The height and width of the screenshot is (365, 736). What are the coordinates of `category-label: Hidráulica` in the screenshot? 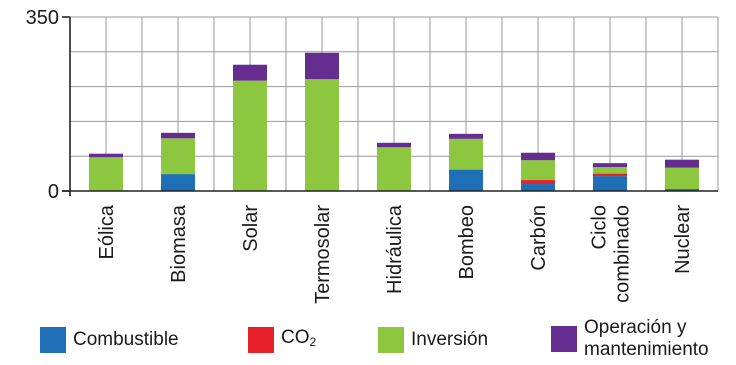 It's located at (395, 249).